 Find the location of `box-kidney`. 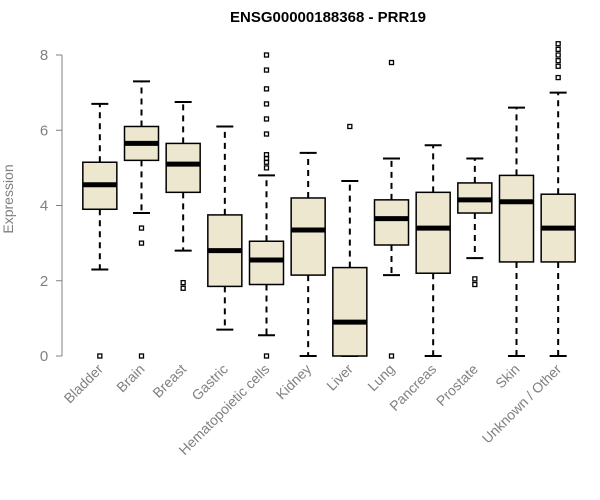

box-kidney is located at coordinates (308, 254).